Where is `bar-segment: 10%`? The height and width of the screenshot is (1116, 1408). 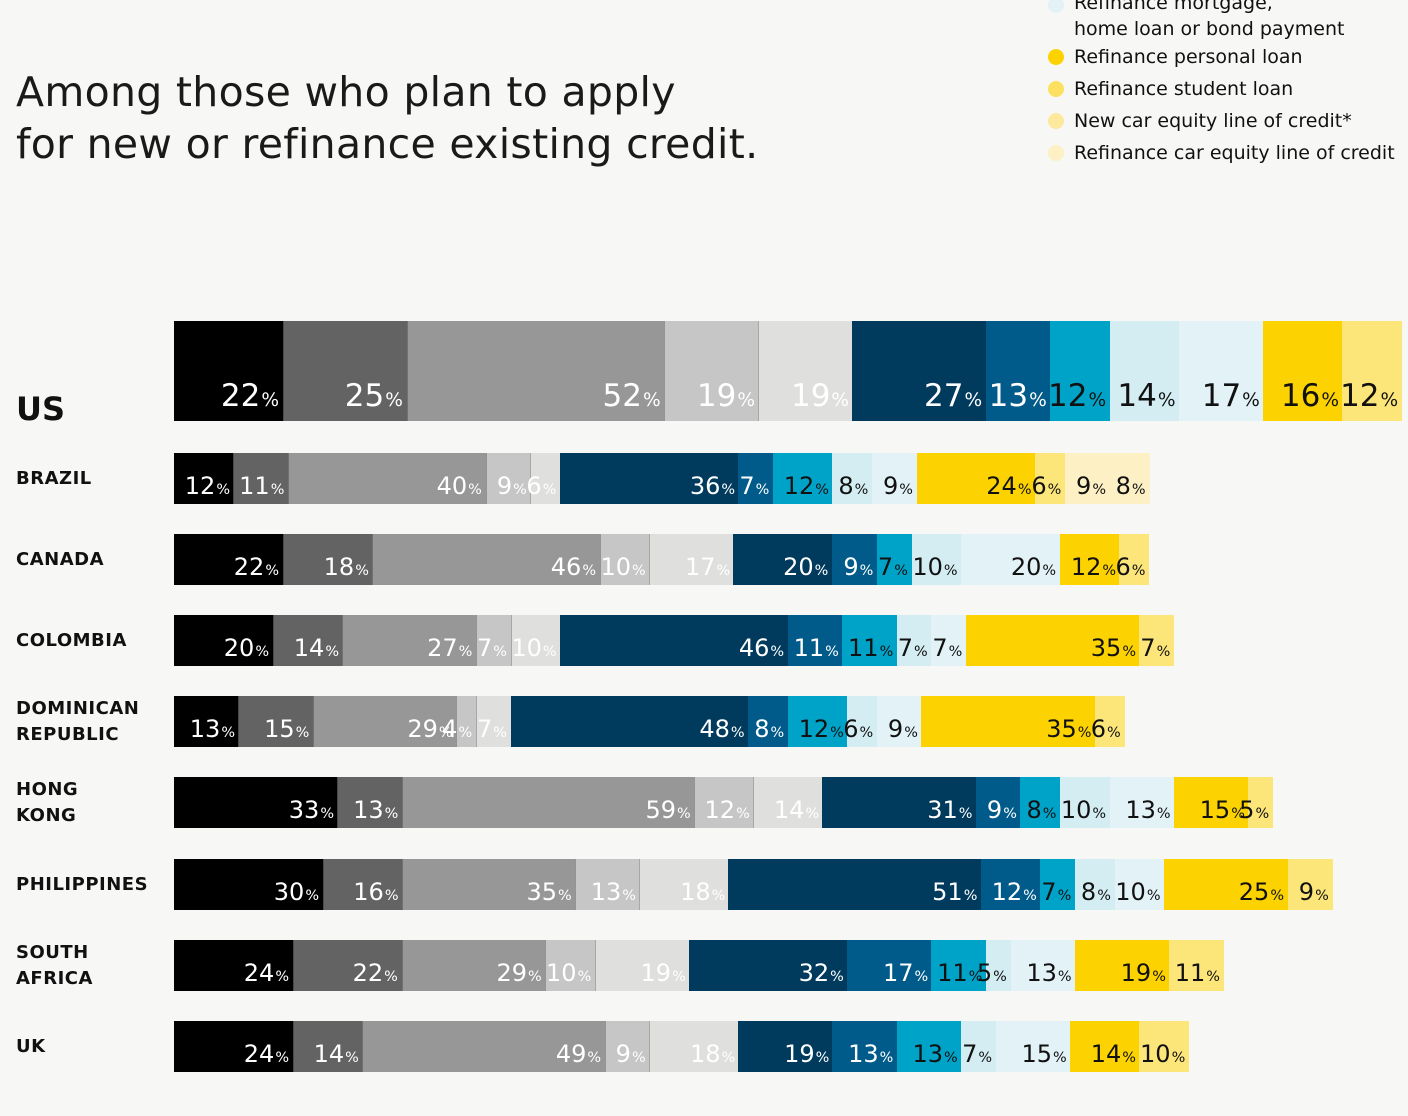
bar-segment: 10% is located at coordinates (624, 559).